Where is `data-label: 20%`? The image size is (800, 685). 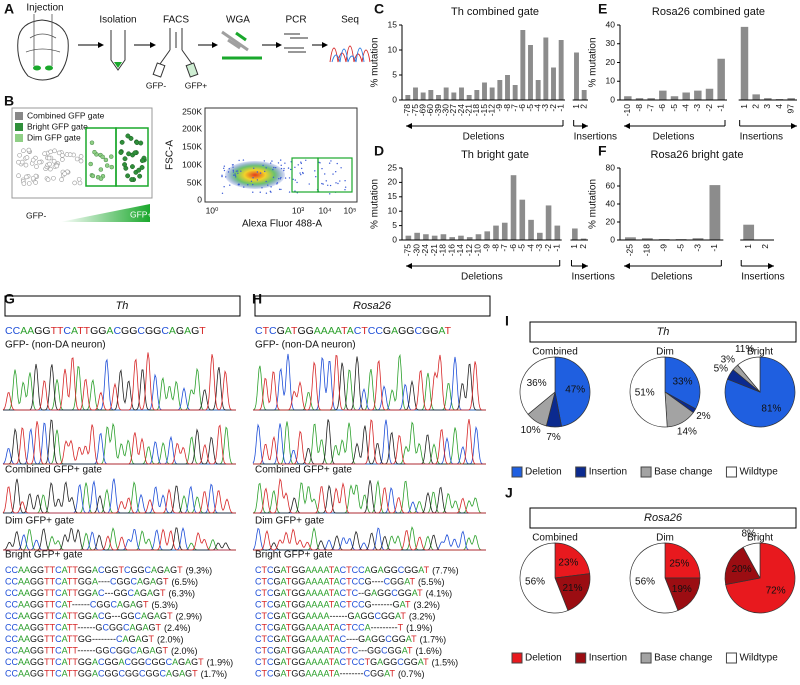
data-label: 20% is located at coordinates (742, 569).